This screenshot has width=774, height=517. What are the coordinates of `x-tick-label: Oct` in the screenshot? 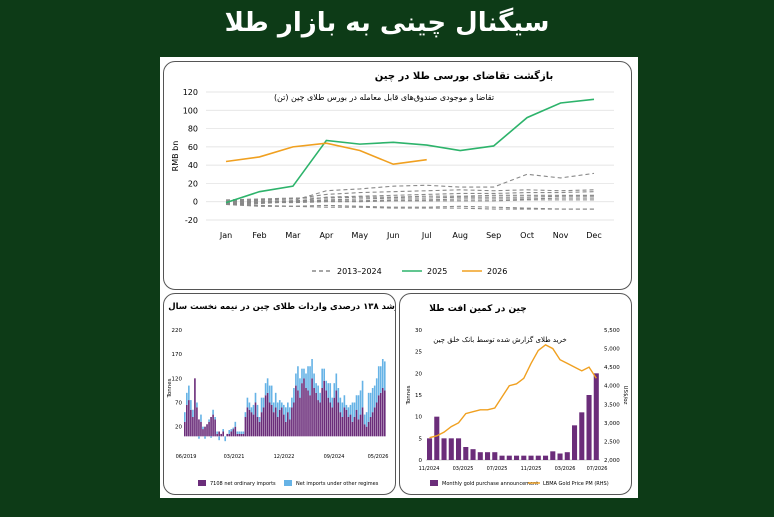 It's located at (527, 235).